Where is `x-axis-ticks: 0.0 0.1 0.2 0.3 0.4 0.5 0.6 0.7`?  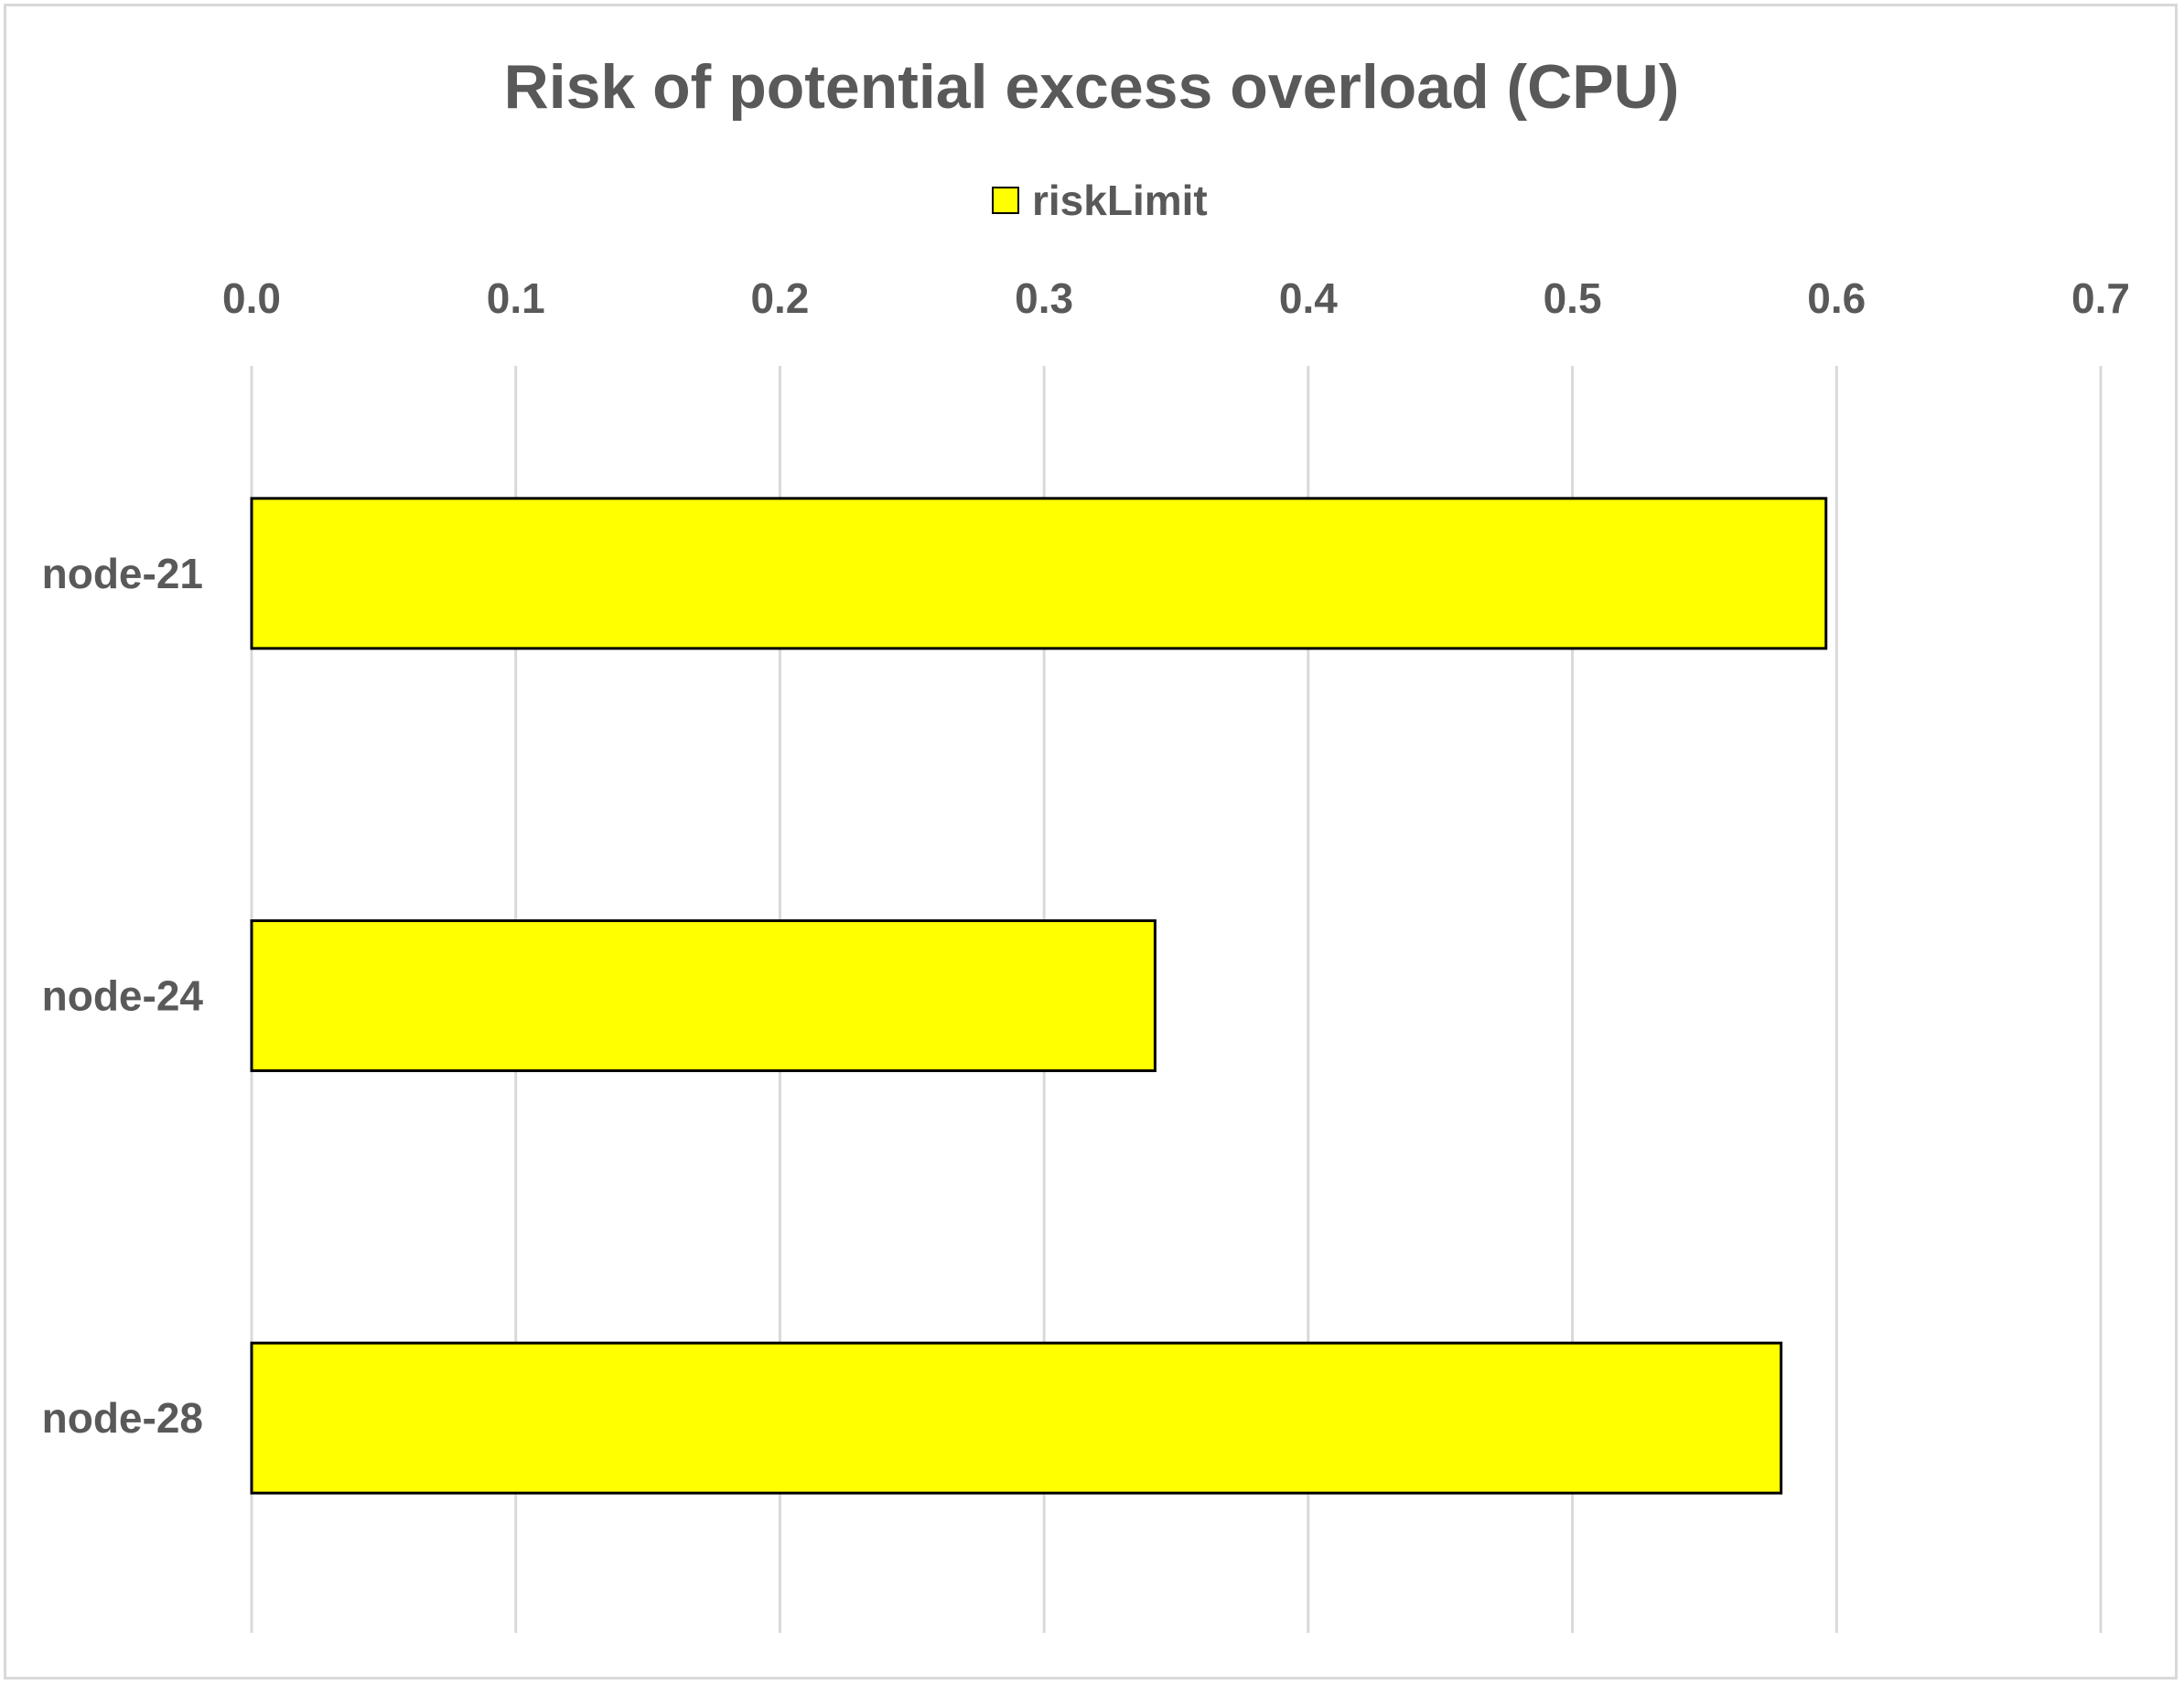 x-axis-ticks: 0.0 0.1 0.2 0.3 0.4 0.5 0.6 0.7 is located at coordinates (1176, 298).